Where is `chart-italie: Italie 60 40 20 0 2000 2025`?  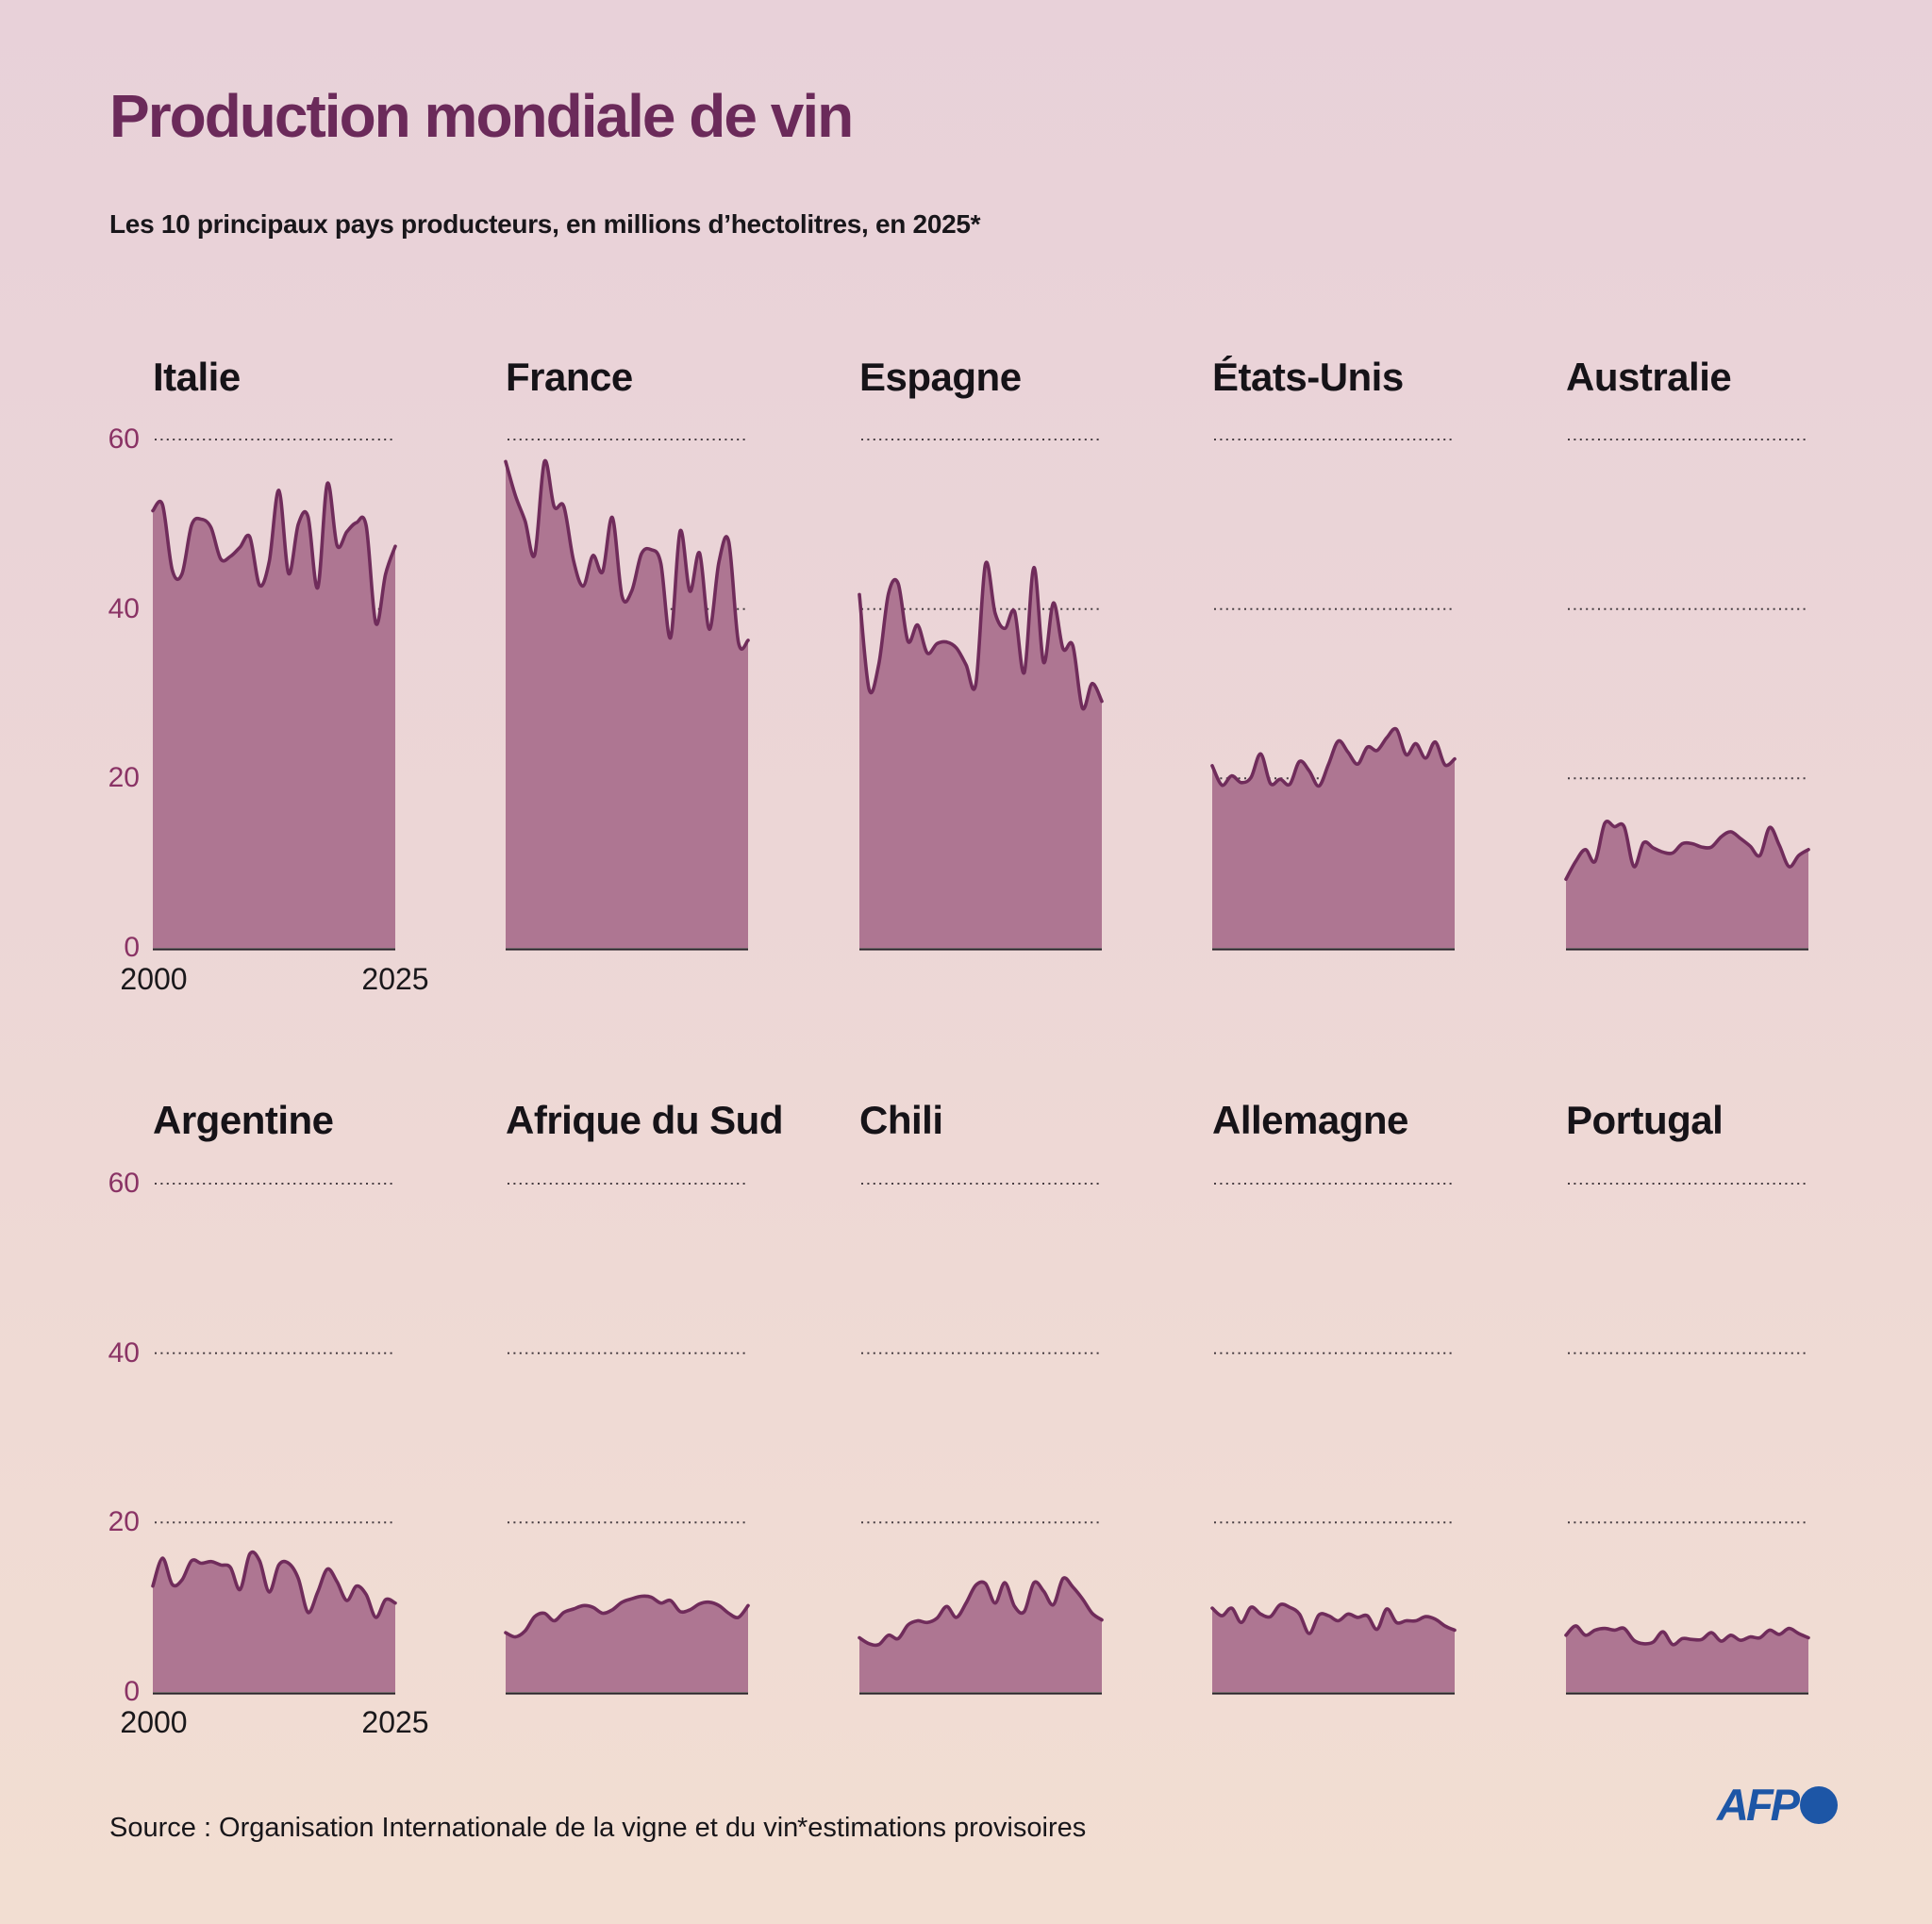 chart-italie: Italie 60 40 20 0 2000 2025 is located at coordinates (268, 685).